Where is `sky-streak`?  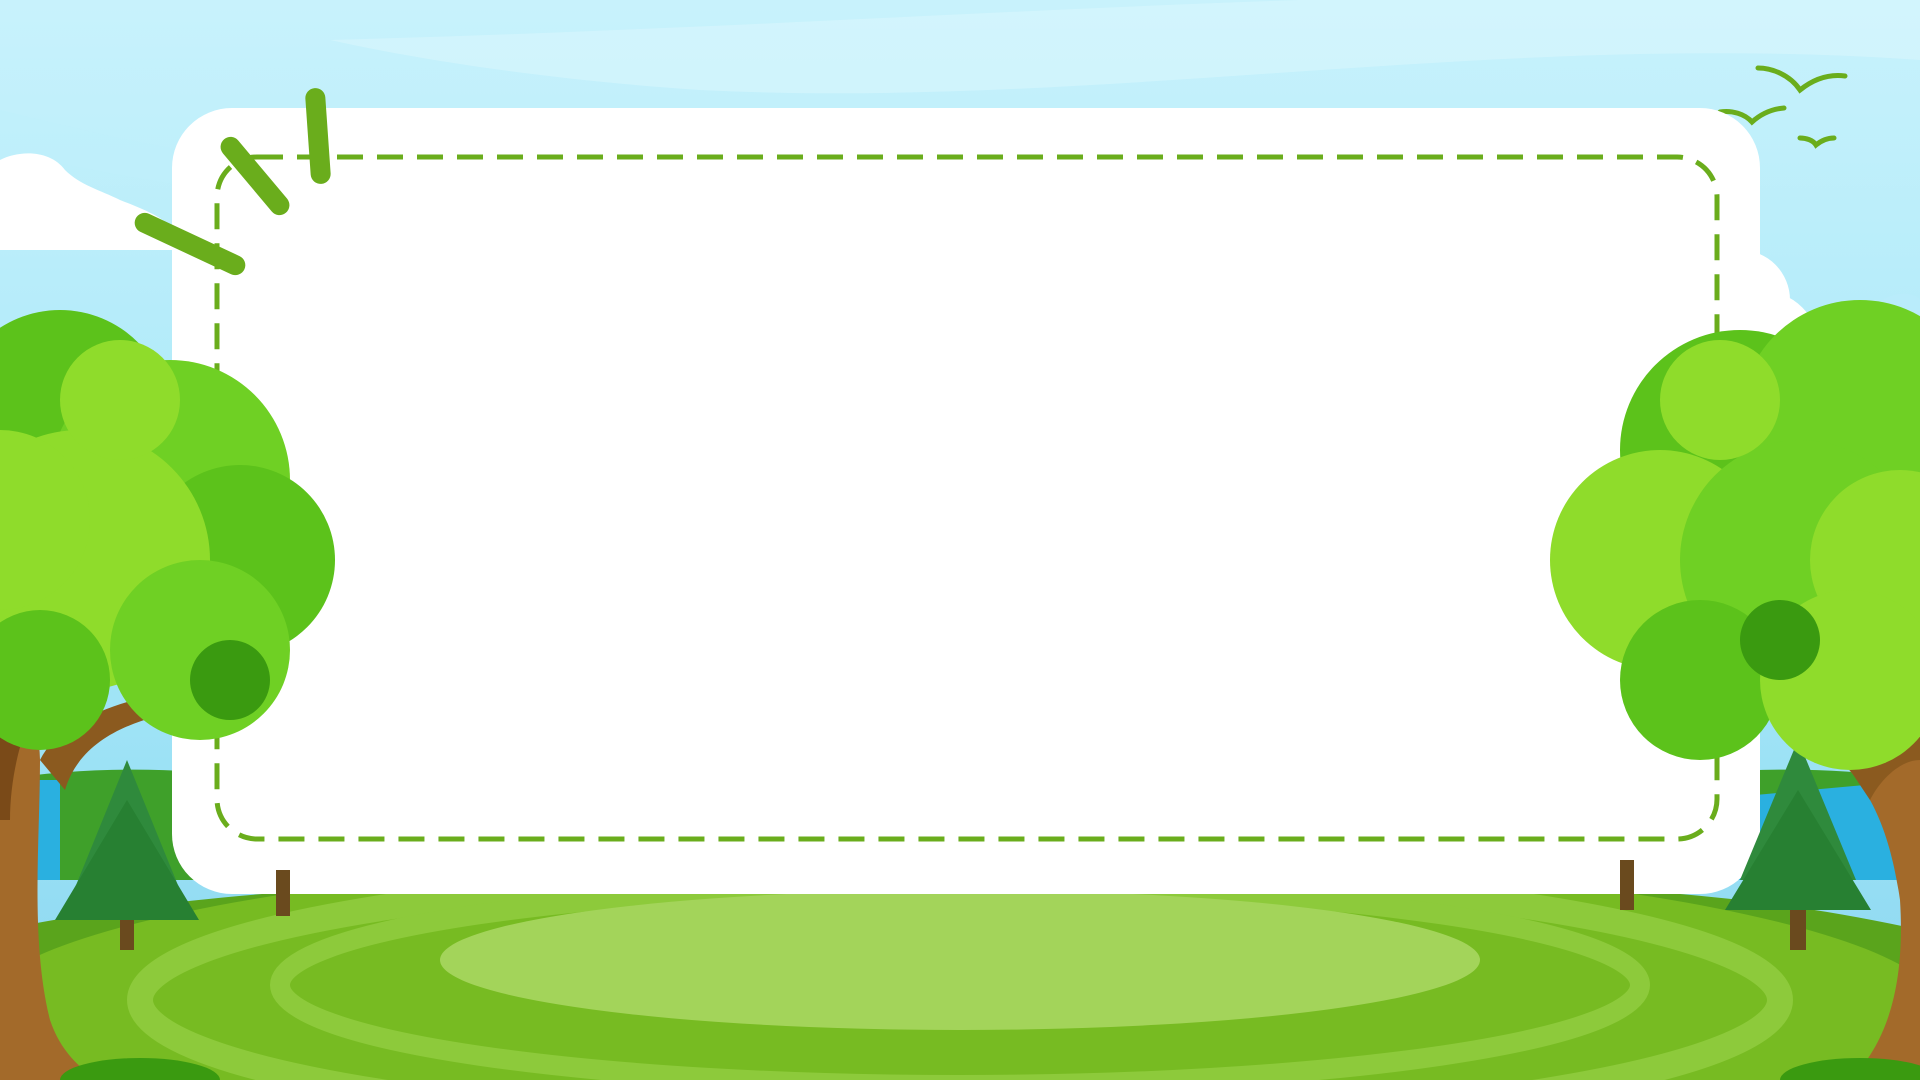
sky-streak is located at coordinates (1125, 47).